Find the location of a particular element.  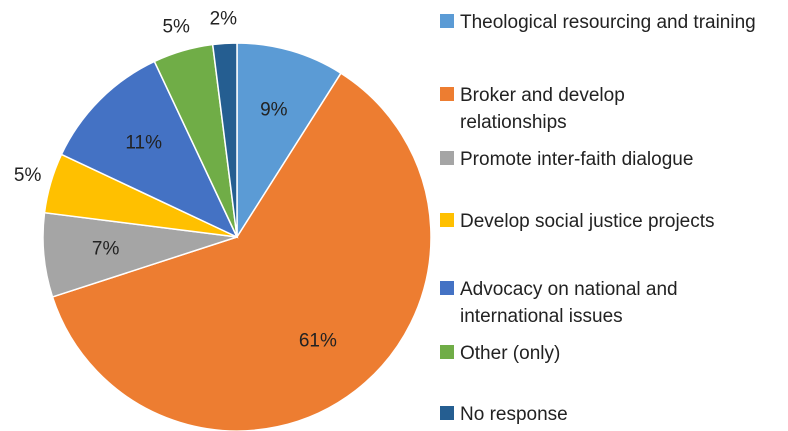

data-label: 11% is located at coordinates (143, 143).